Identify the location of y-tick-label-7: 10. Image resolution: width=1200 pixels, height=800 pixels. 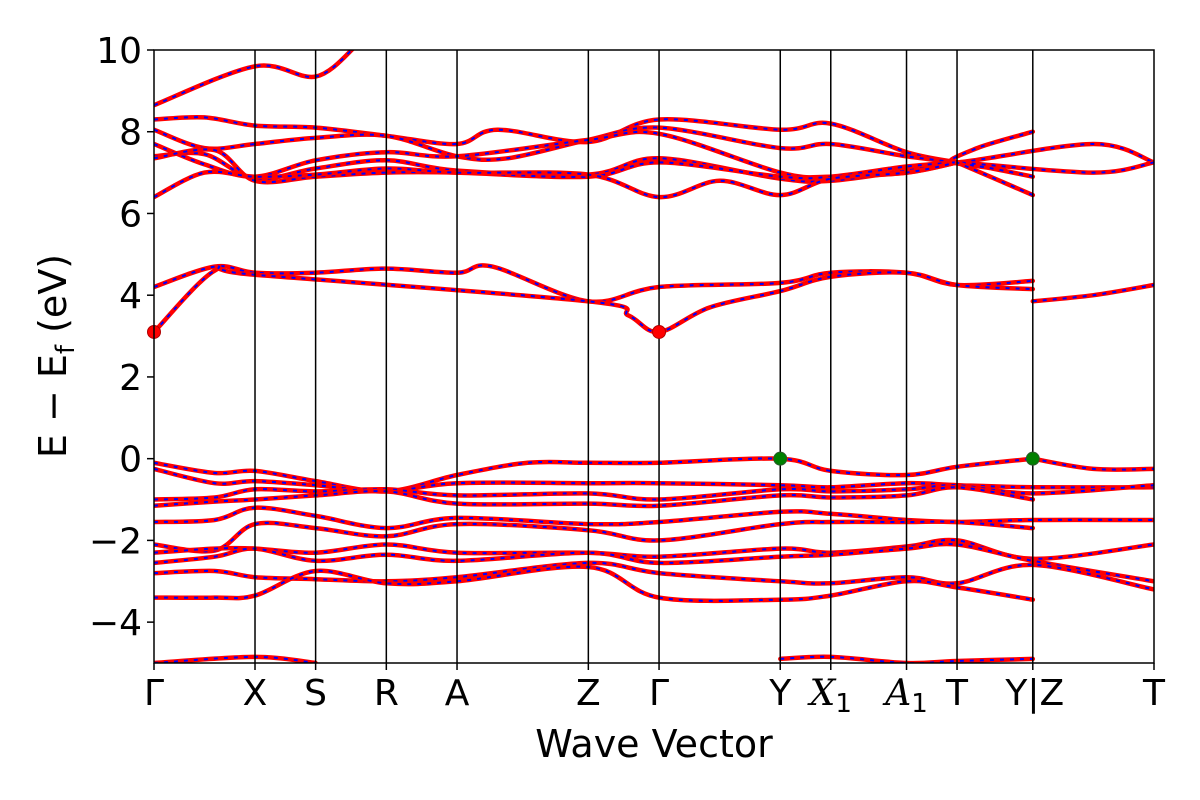
(119, 51).